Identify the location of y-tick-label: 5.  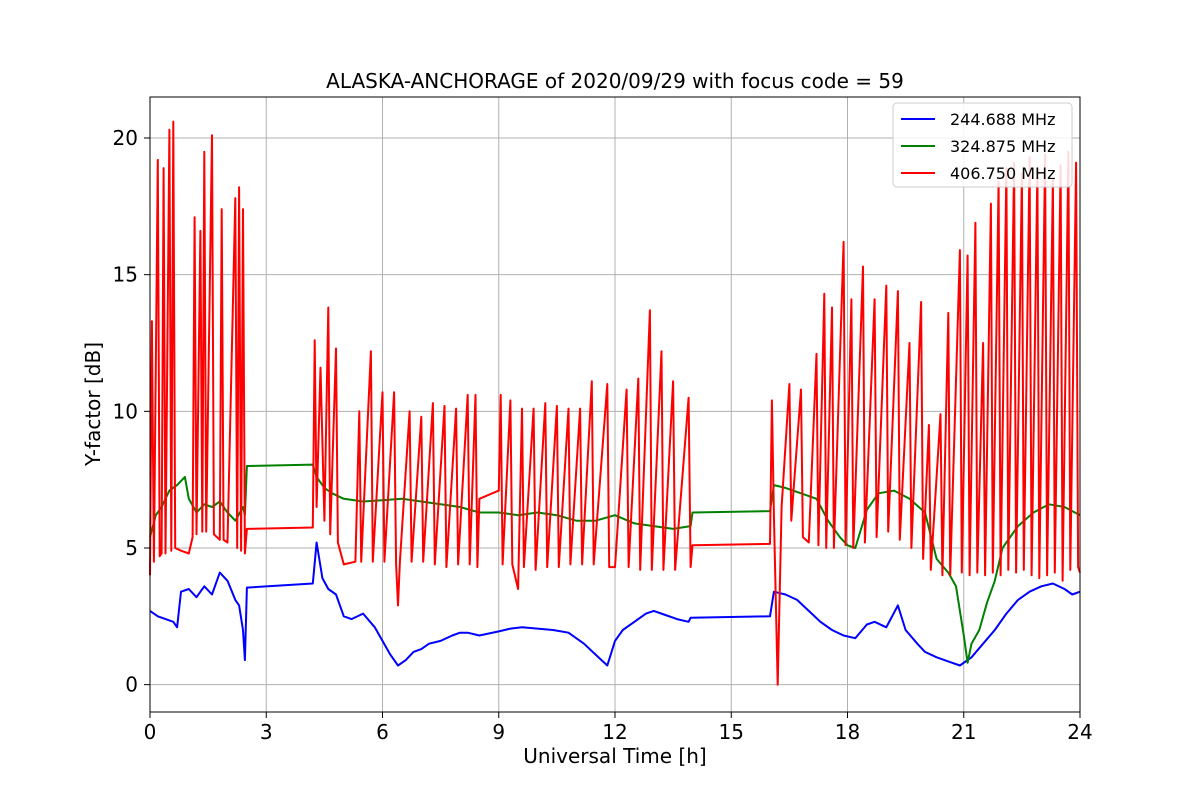
(131, 548).